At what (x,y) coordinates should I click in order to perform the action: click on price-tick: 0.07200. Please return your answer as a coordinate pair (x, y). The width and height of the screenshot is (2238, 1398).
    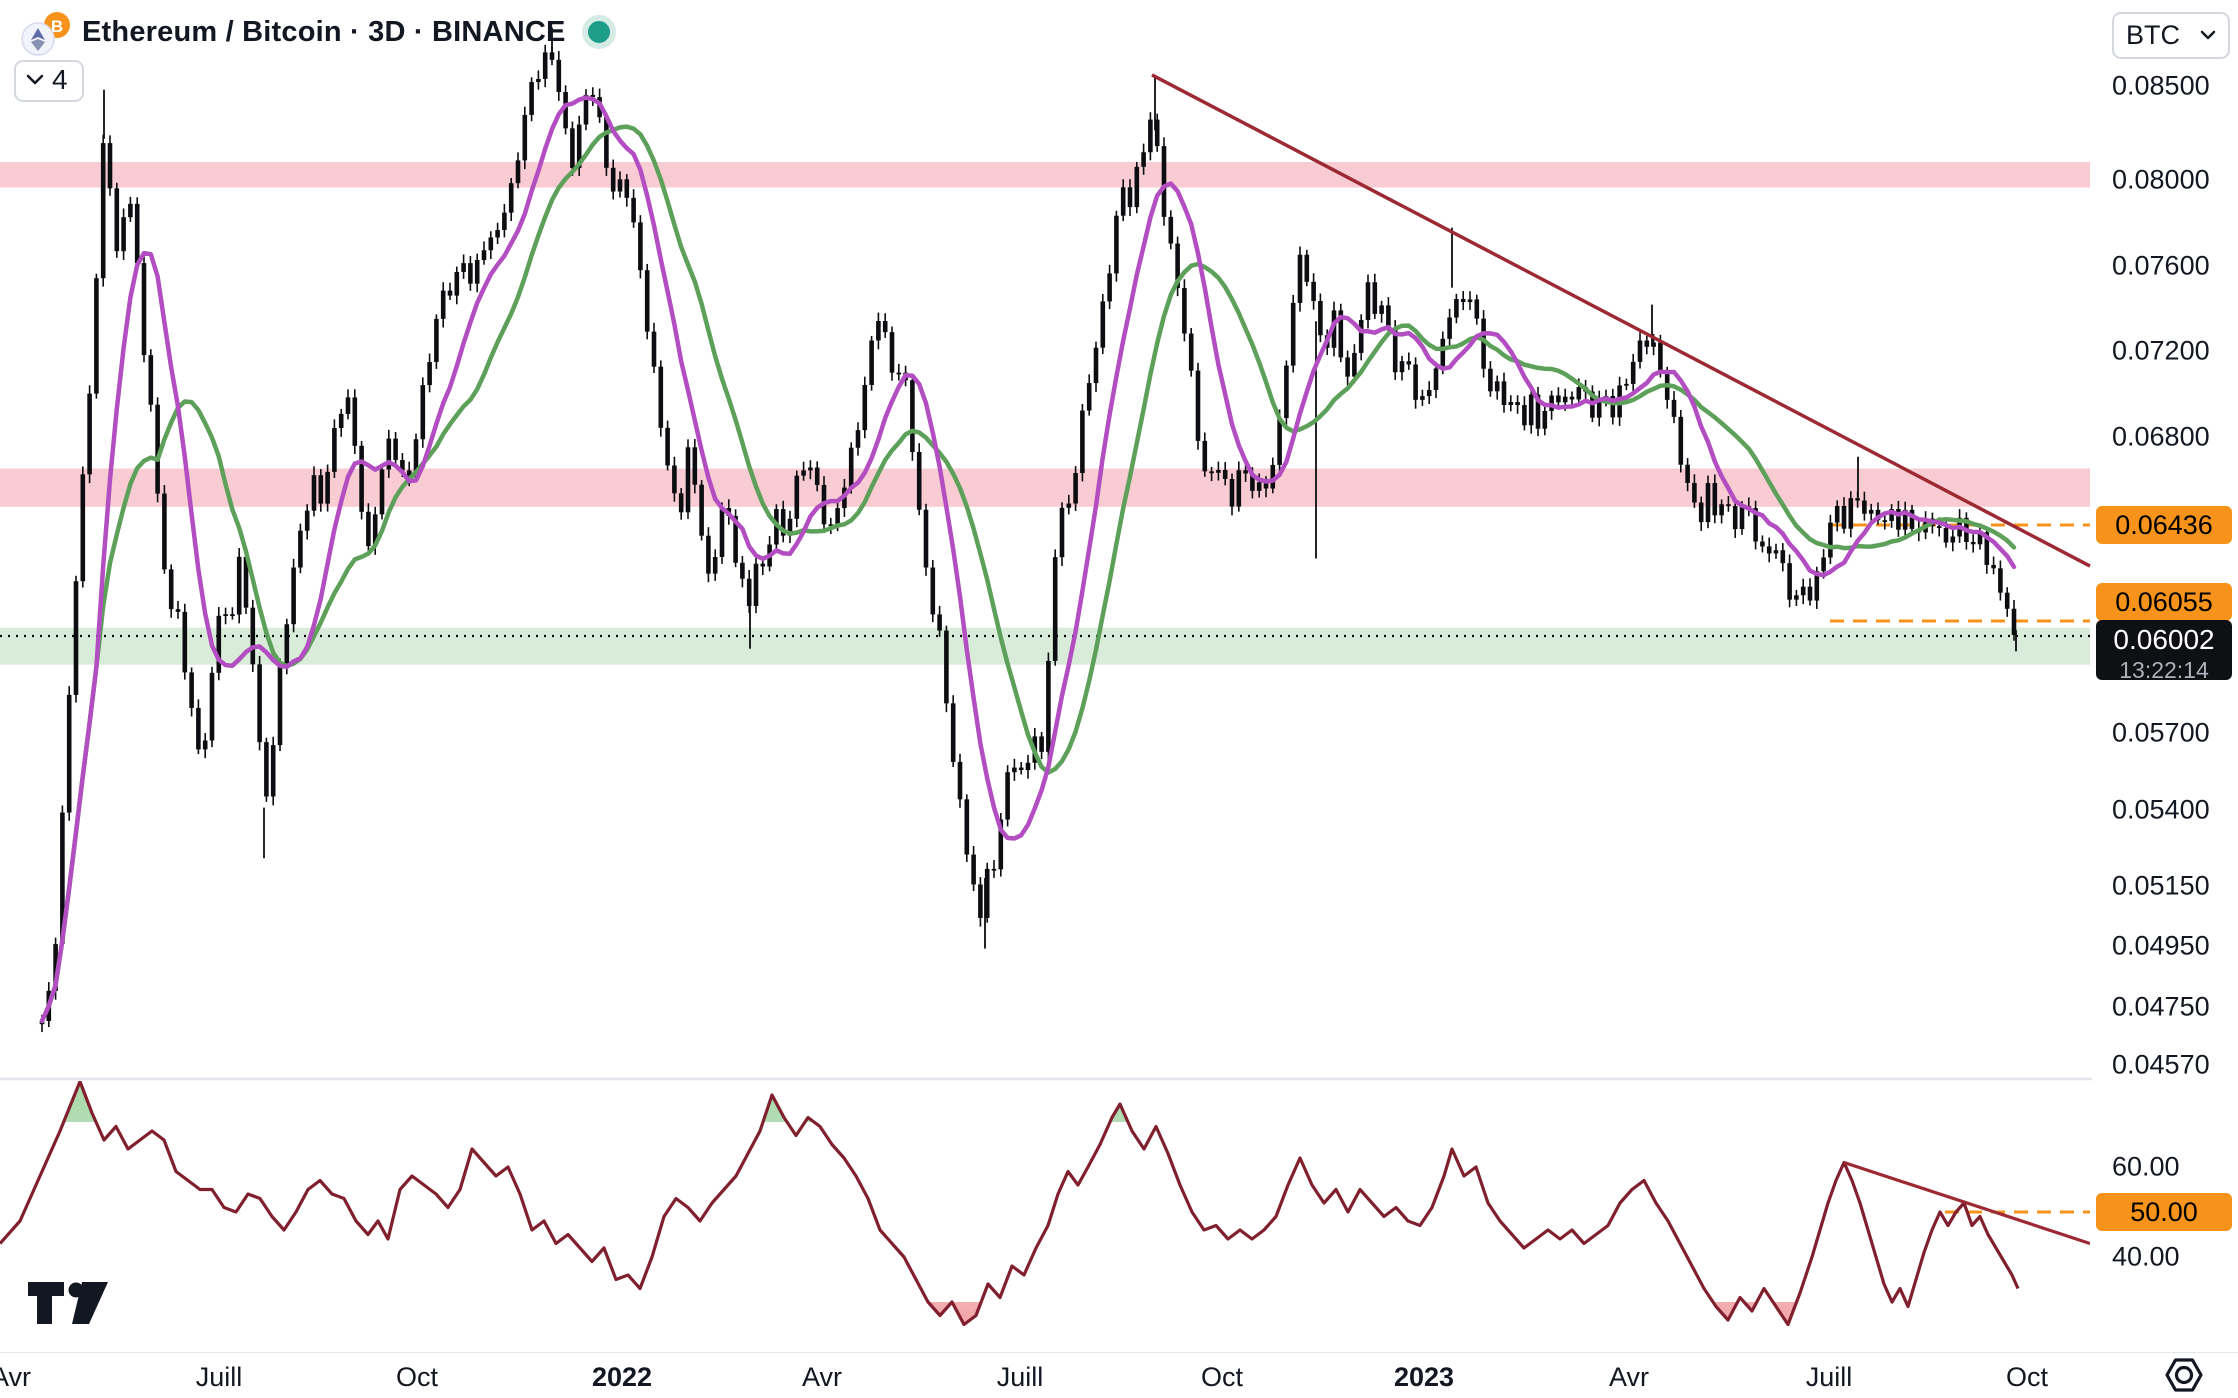
    Looking at the image, I should click on (2161, 350).